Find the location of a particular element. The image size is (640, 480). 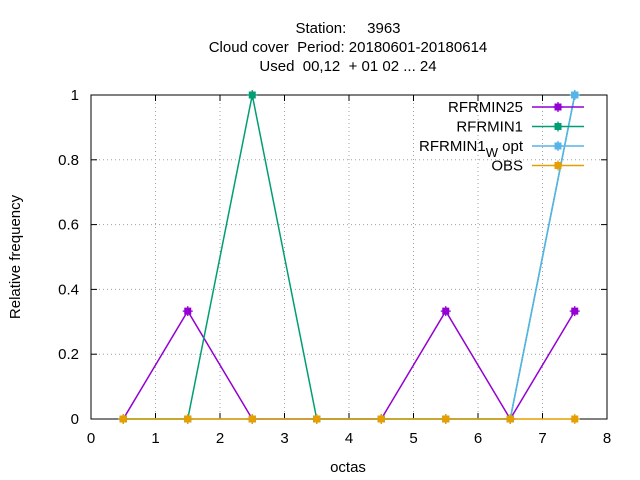

y-axis-label: Relative frequency is located at coordinates (15, 256).